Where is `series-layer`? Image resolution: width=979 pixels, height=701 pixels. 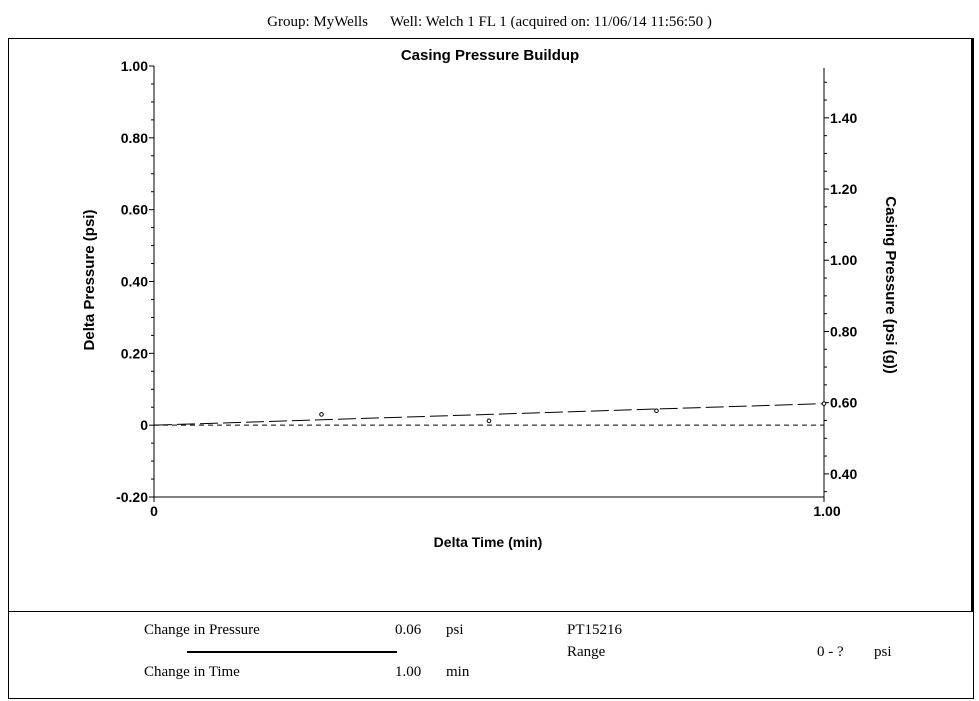 series-layer is located at coordinates (490, 413).